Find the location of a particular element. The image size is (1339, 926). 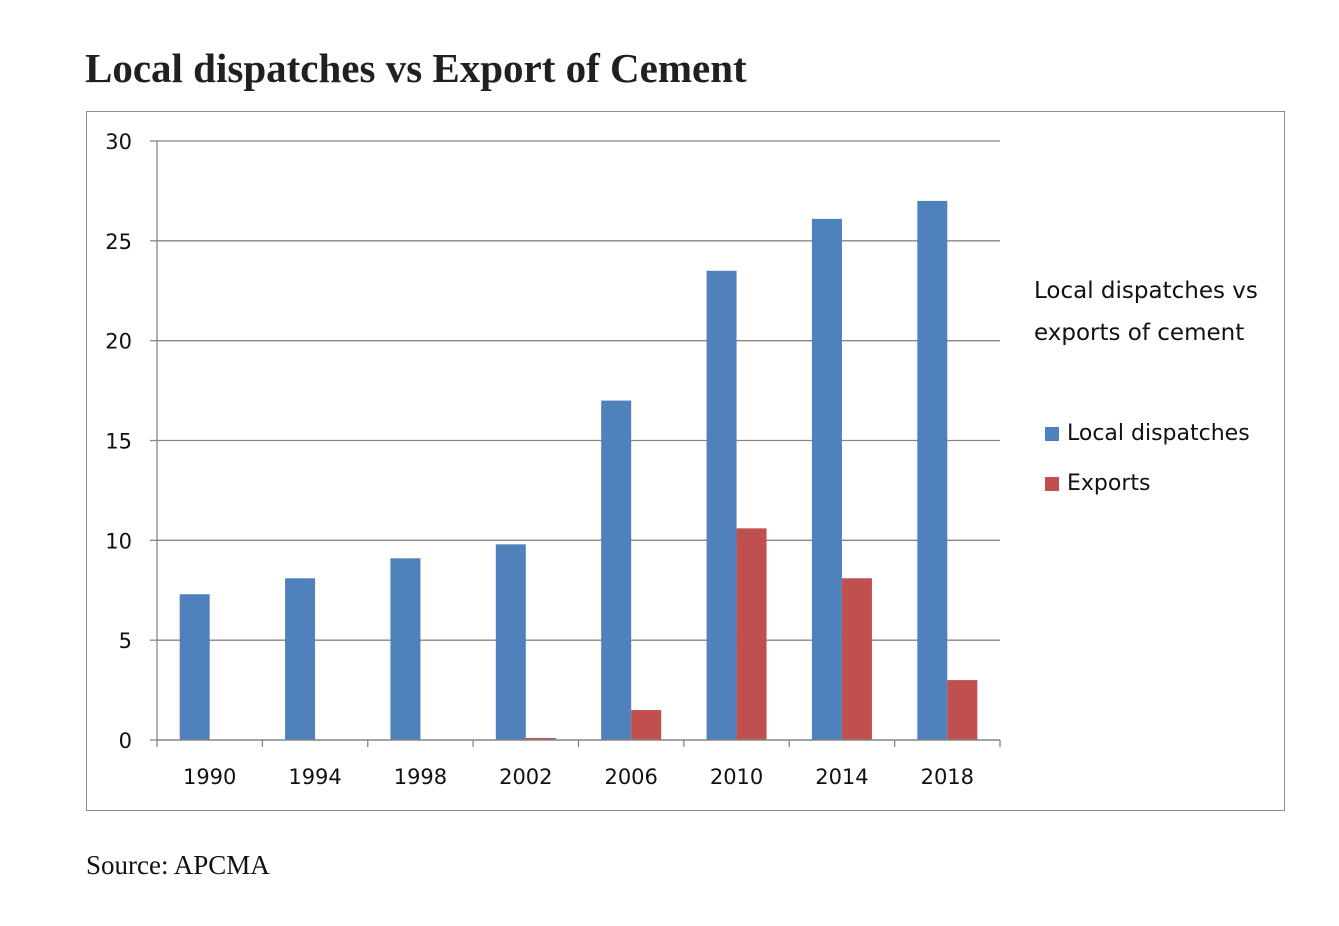

bar-local-dispatches-1998 is located at coordinates (405, 649).